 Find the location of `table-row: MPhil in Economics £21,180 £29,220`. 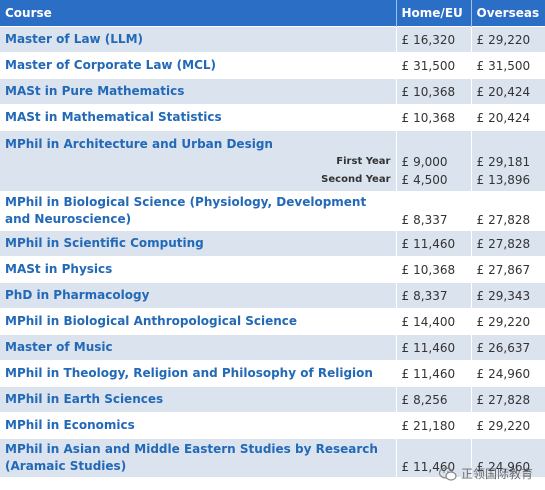

table-row: MPhil in Economics £21,180 £29,220 is located at coordinates (272, 425).